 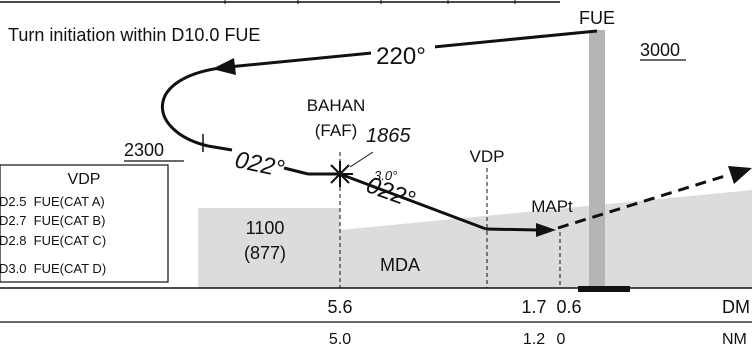 What do you see at coordinates (265, 253) in the screenshot?
I see `hat-value: (877)` at bounding box center [265, 253].